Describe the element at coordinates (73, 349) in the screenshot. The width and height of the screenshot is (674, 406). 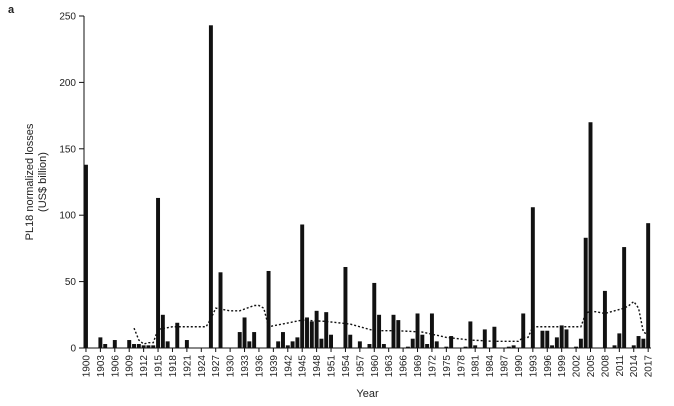
I see `y-tick-label-0: 0` at that location.